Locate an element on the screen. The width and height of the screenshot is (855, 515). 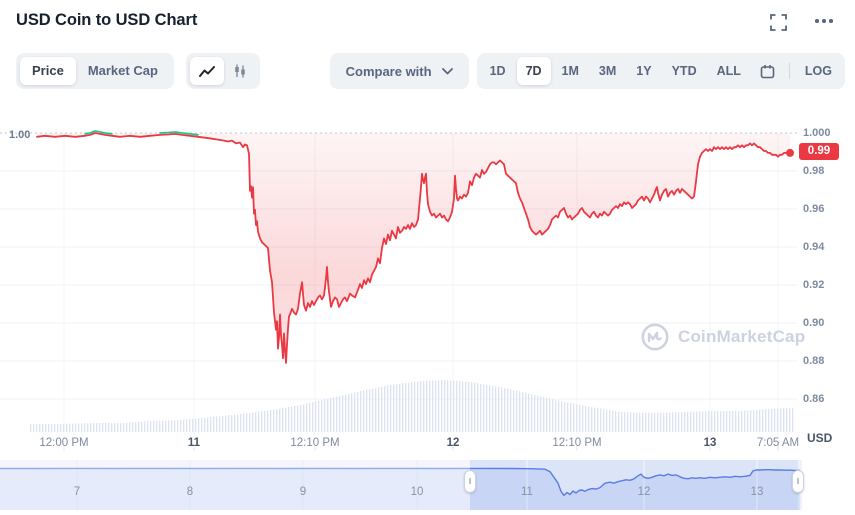
market-cap-tab: Market Cap is located at coordinates (122, 70).